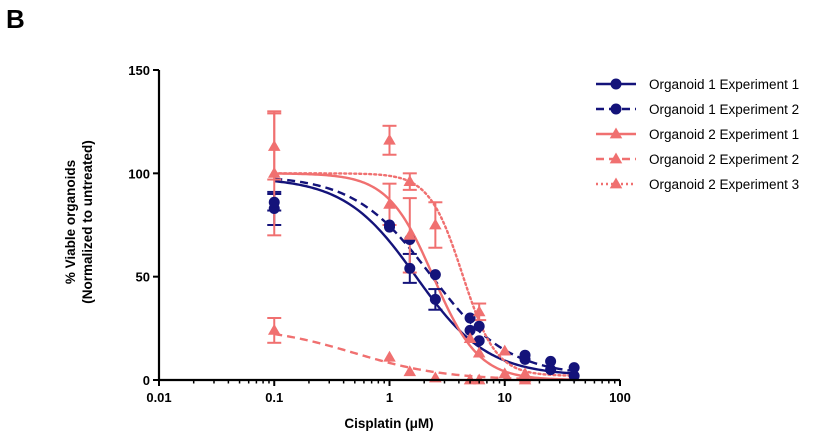 The width and height of the screenshot is (838, 441). What do you see at coordinates (620, 397) in the screenshot?
I see `x-tick-label: 100` at bounding box center [620, 397].